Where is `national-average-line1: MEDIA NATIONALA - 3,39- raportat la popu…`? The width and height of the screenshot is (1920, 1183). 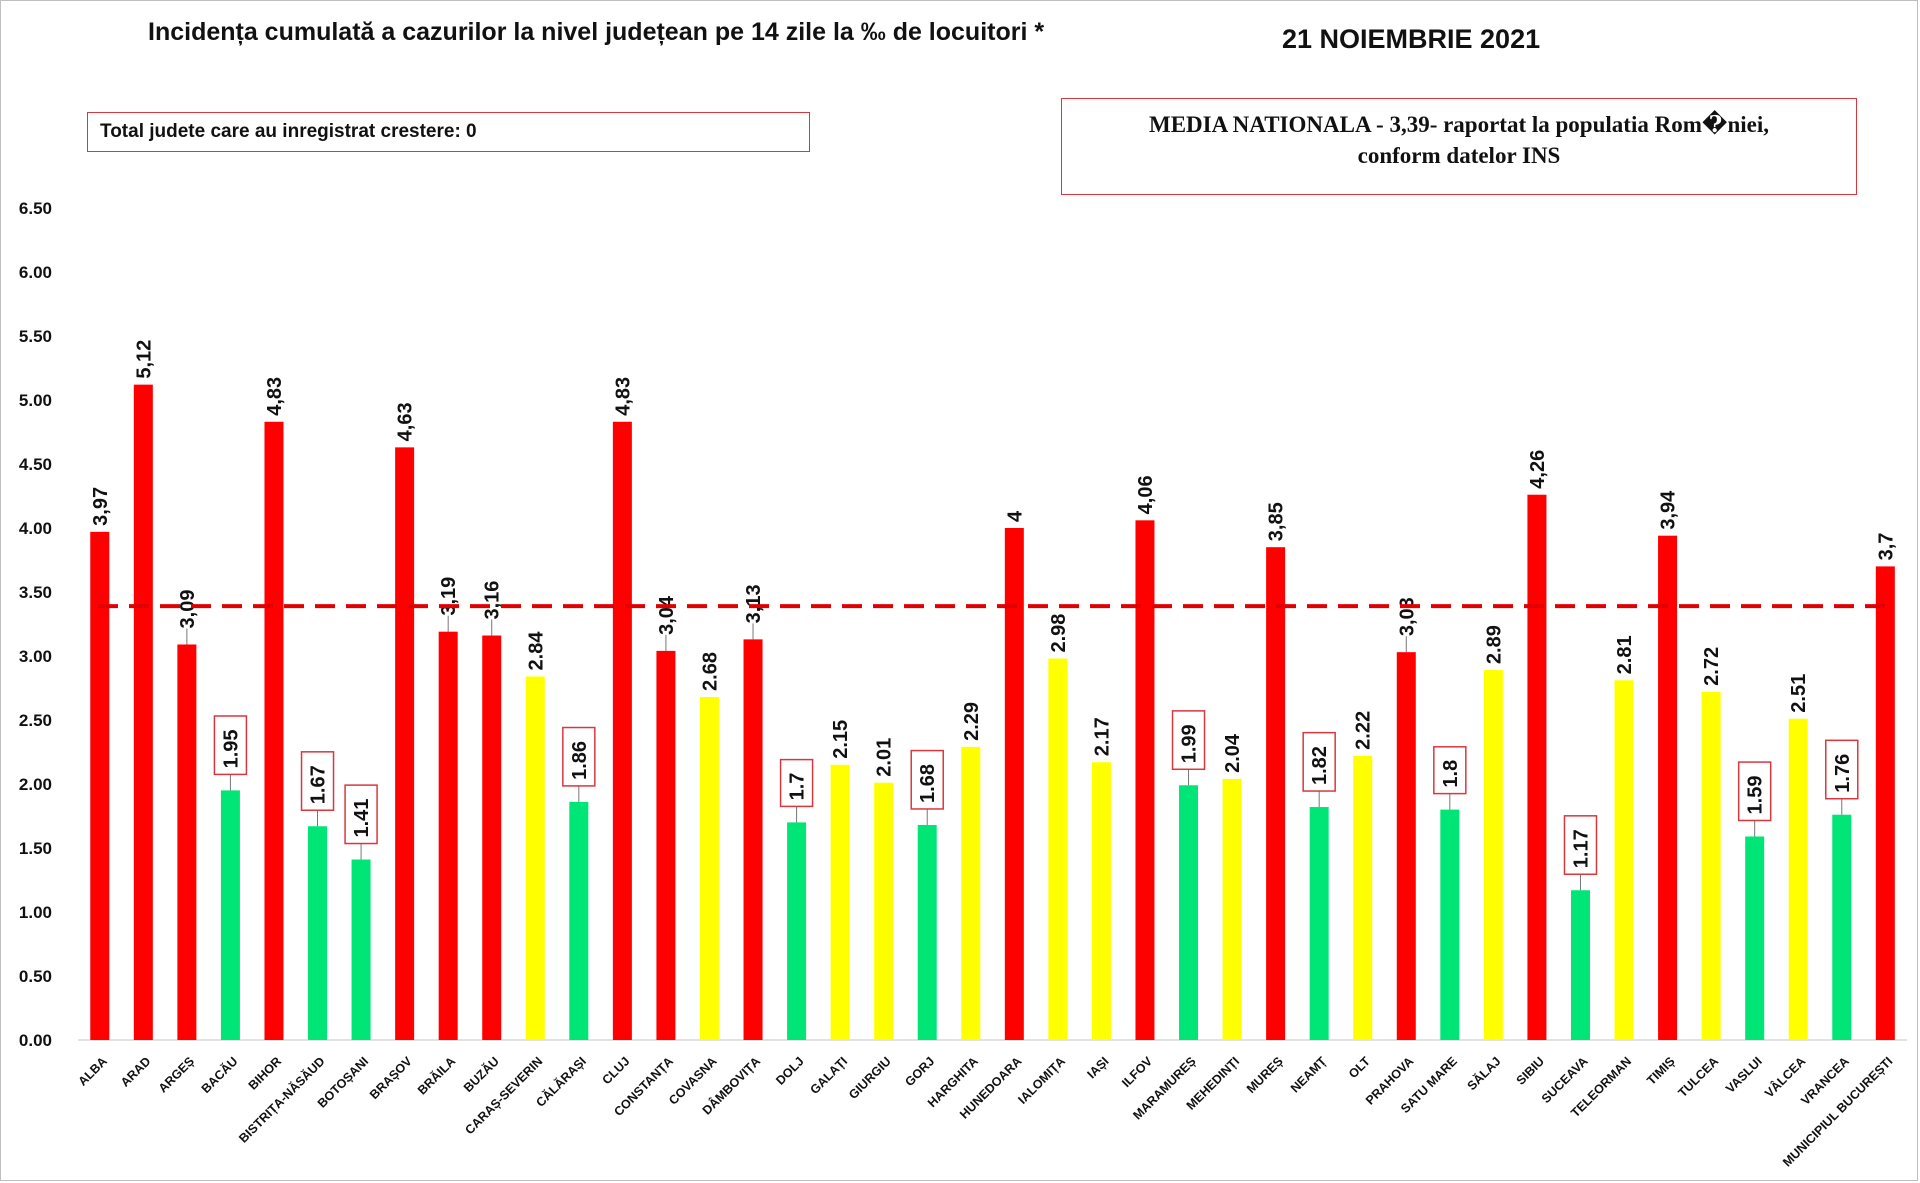 national-average-line1: MEDIA NATIONALA - 3,39- raportat la popu… is located at coordinates (1458, 124).